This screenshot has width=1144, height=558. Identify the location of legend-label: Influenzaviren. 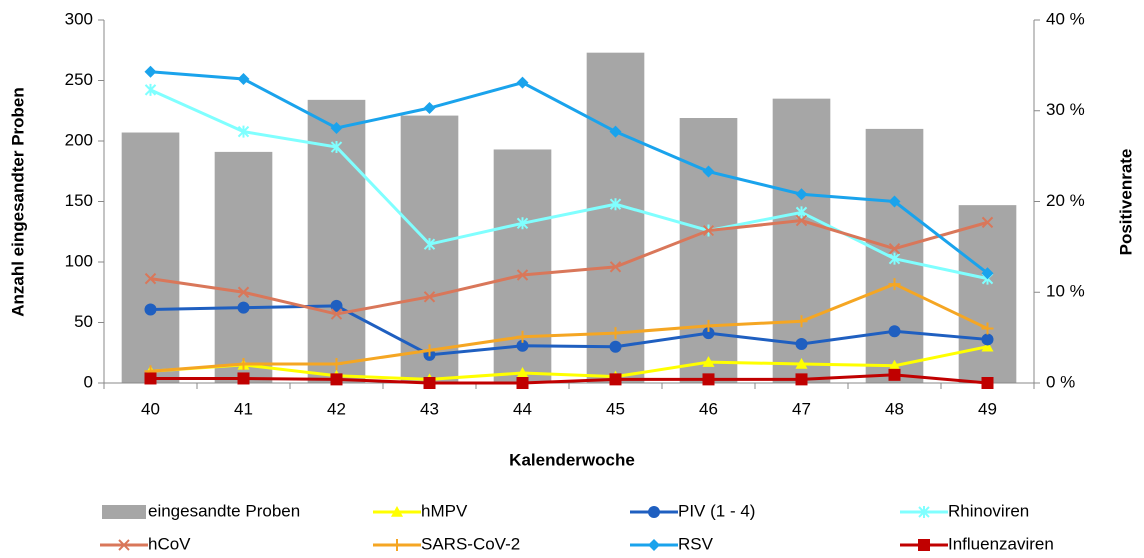
(1001, 543).